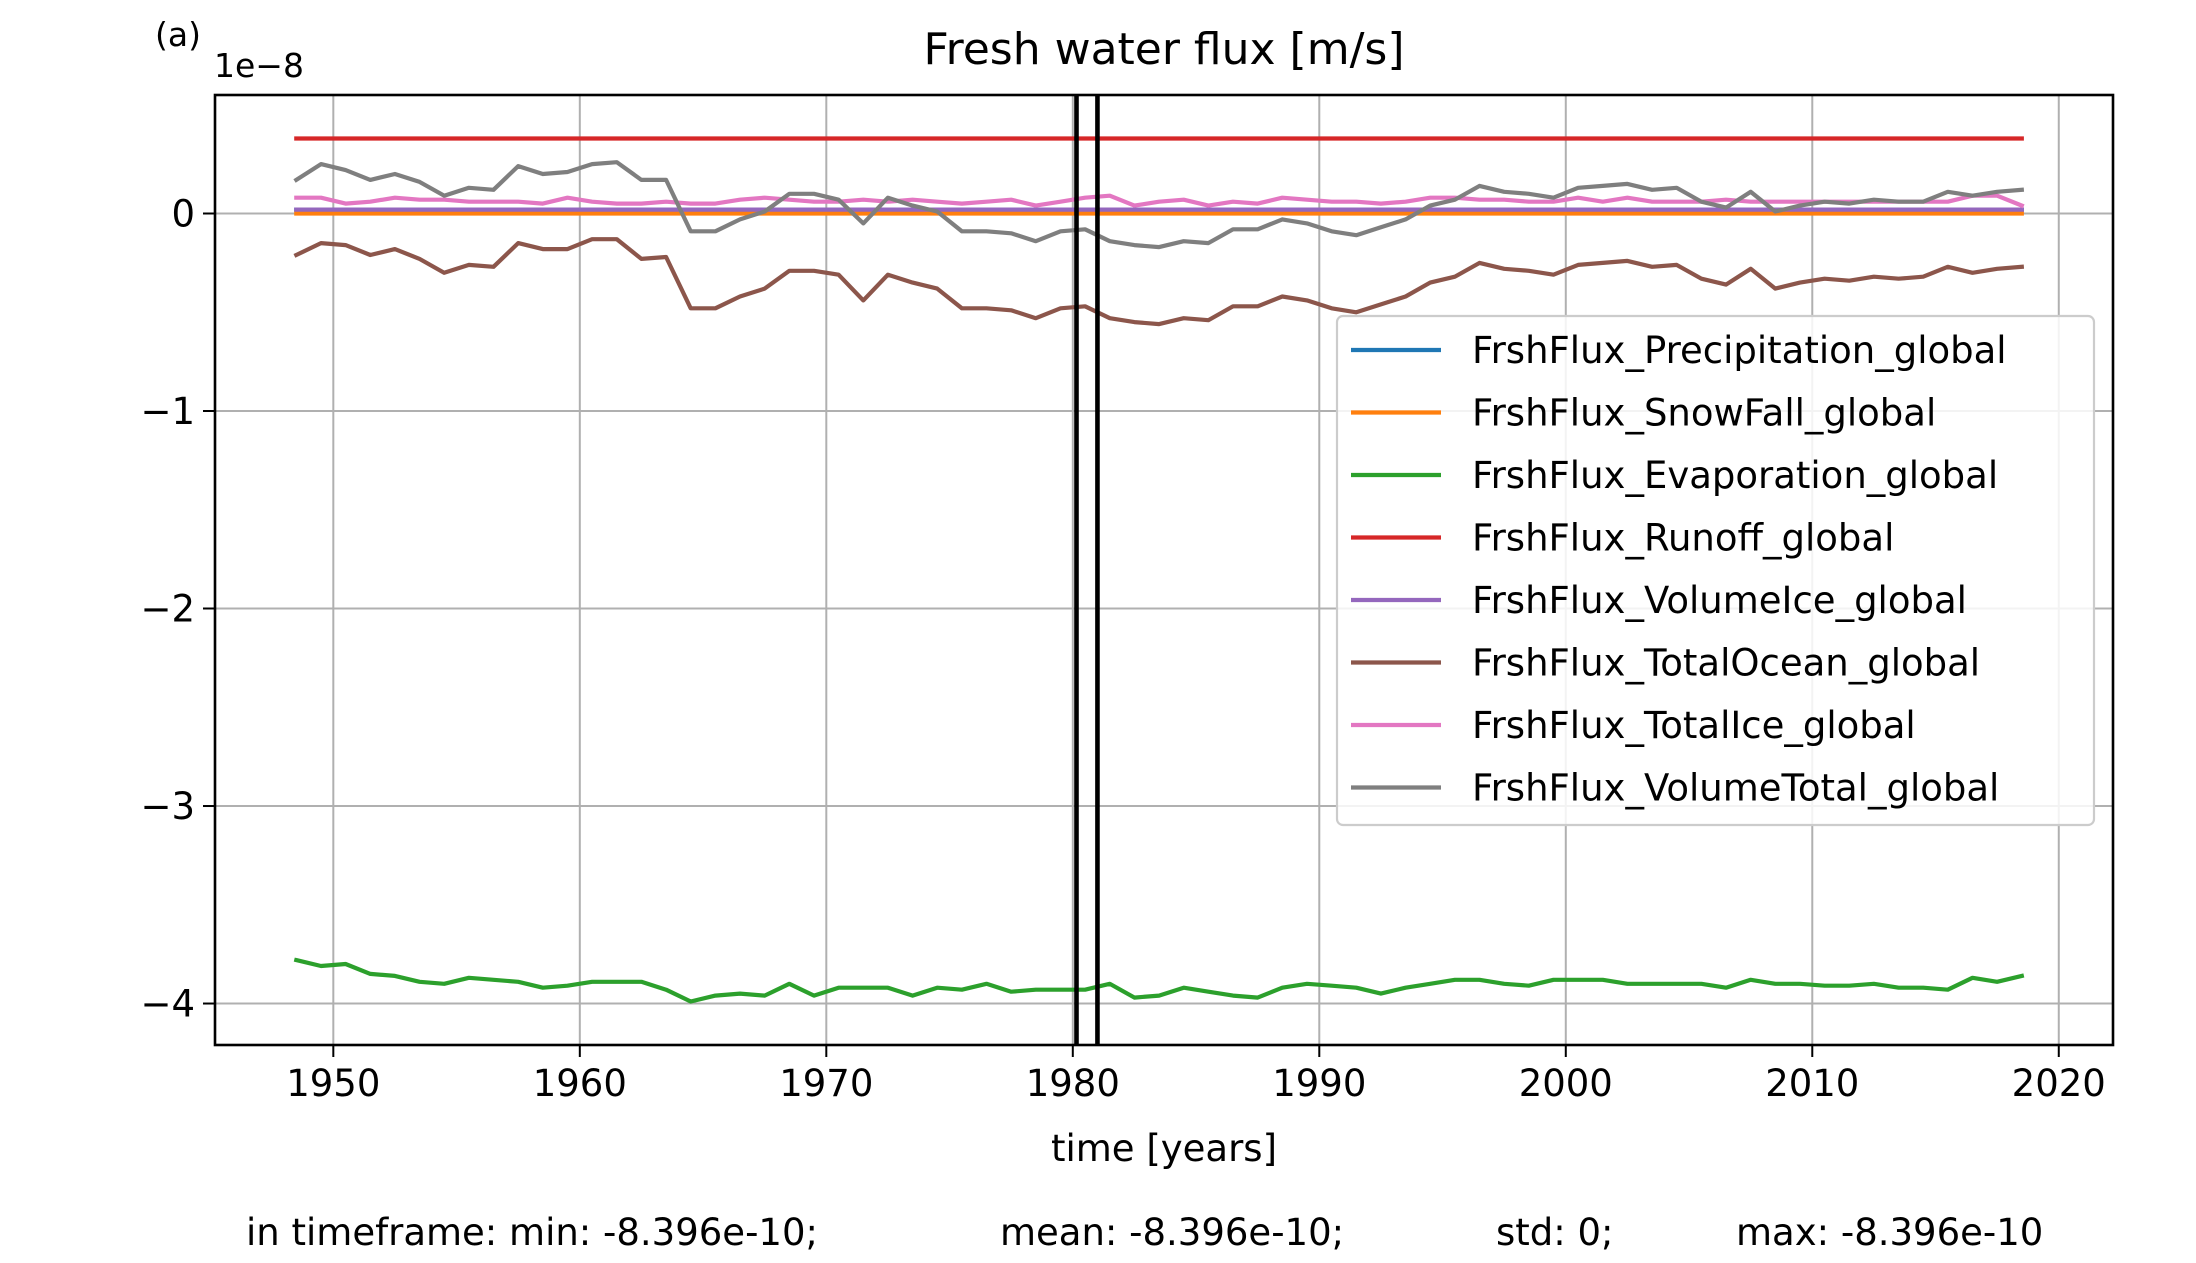 The image size is (2196, 1263). I want to click on legend-label: FrshFlux_TotalOcean_global, so click(1726, 663).